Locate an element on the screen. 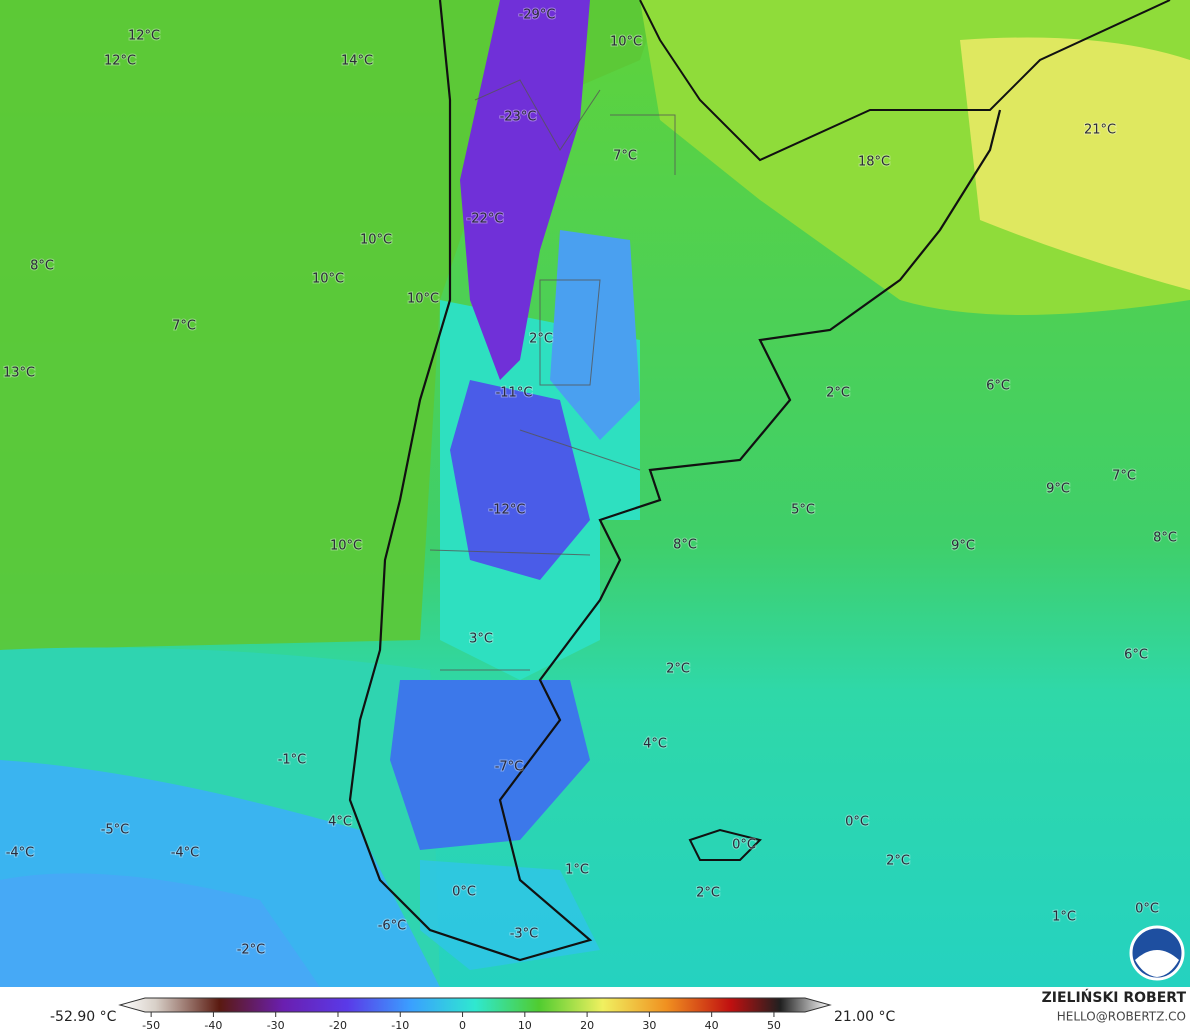 This screenshot has width=1190, height=1035. colorbar-tick-label: -40 is located at coordinates (213, 1025).